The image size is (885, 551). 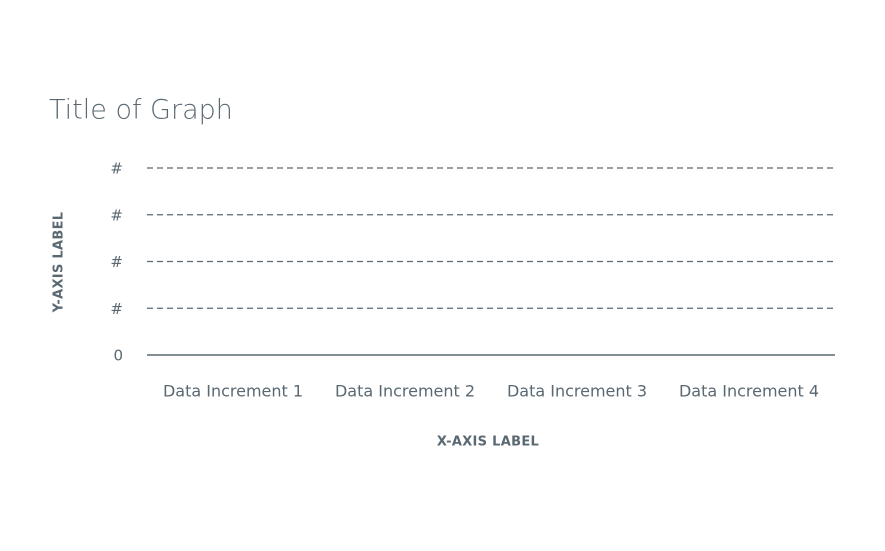 What do you see at coordinates (749, 391) in the screenshot?
I see `x-tick-label: Data Increment 4` at bounding box center [749, 391].